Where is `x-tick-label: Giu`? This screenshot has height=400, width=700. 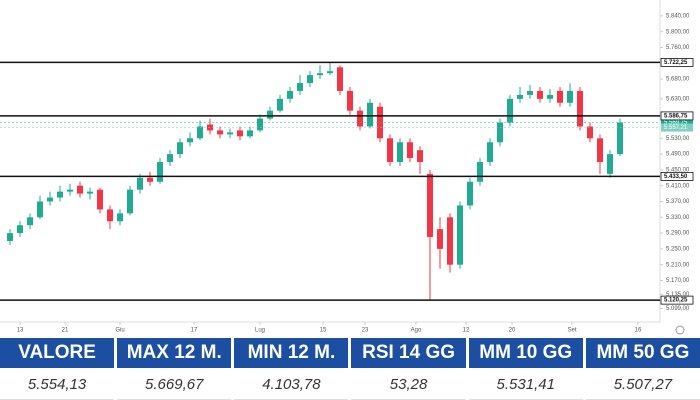
x-tick-label: Giu is located at coordinates (119, 331).